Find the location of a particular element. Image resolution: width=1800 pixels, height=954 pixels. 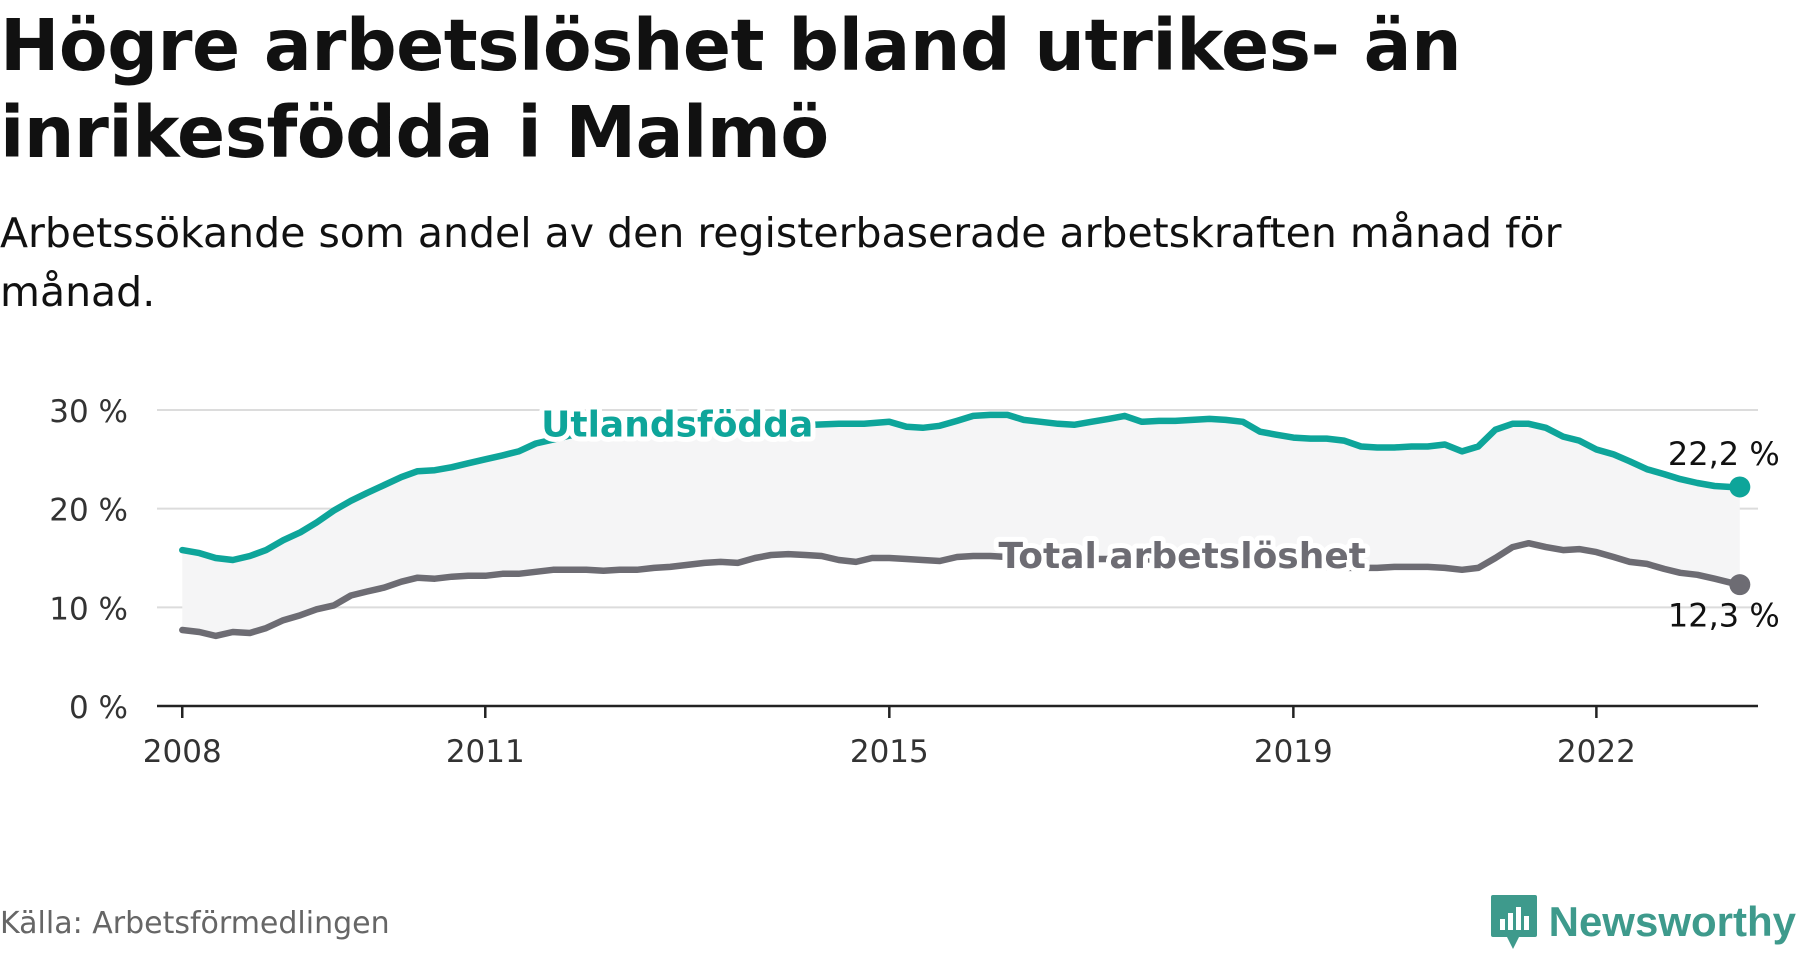

end-marker-foreign-born is located at coordinates (1740, 487).